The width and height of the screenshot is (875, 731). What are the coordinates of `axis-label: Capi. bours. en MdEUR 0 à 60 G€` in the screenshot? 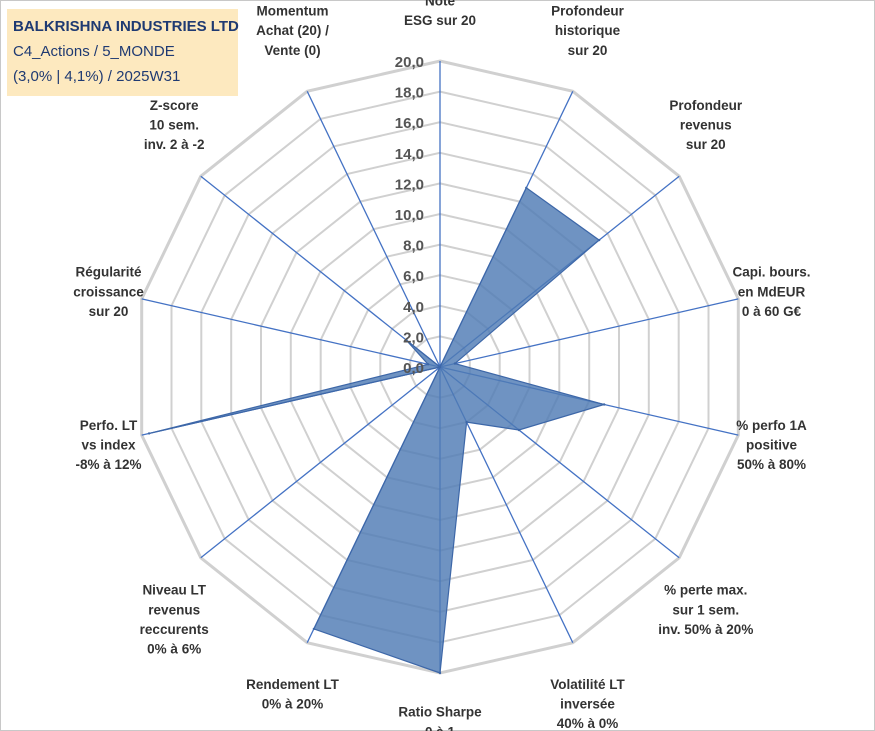 It's located at (771, 292).